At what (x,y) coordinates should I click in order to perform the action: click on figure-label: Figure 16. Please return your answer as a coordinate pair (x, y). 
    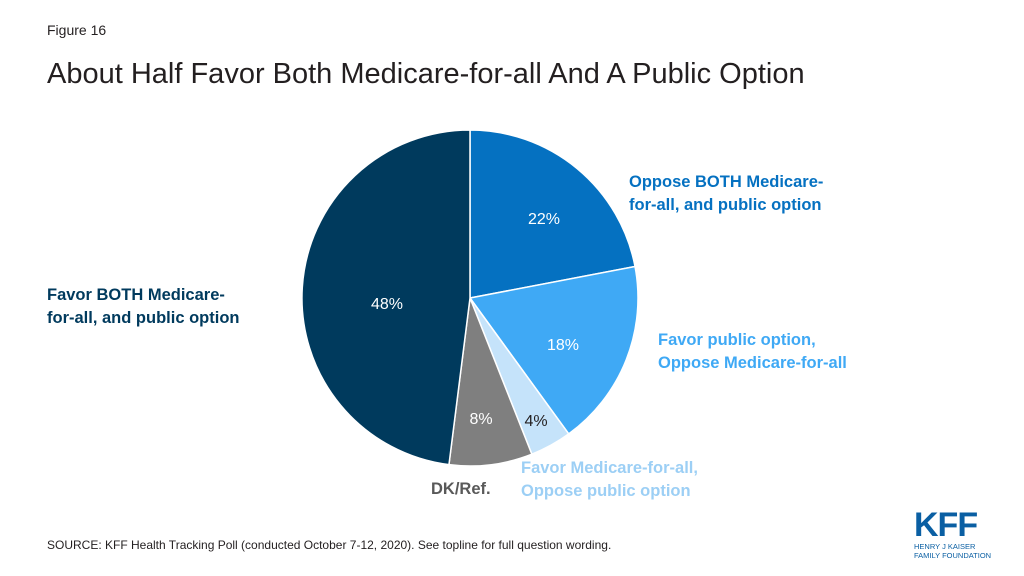
    Looking at the image, I should click on (77, 30).